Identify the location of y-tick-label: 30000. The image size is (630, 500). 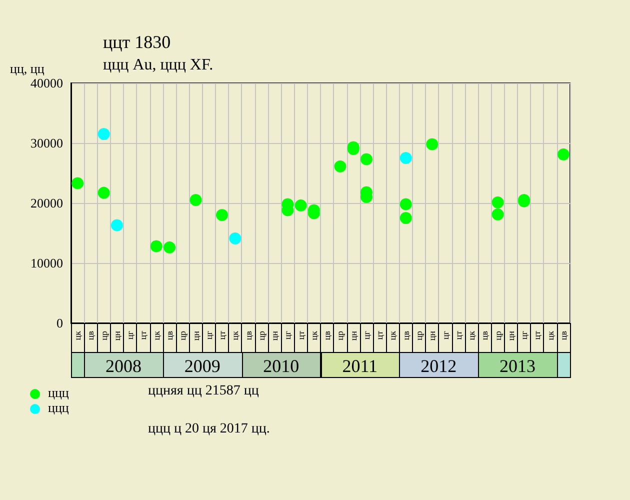
(46, 143).